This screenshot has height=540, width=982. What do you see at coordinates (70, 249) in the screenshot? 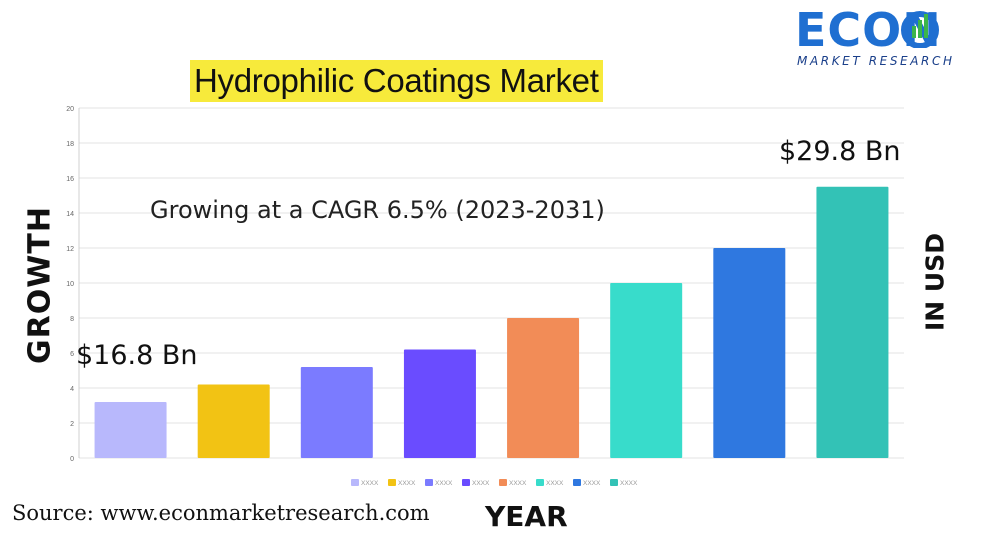
I see `y-tick-label: 12` at bounding box center [70, 249].